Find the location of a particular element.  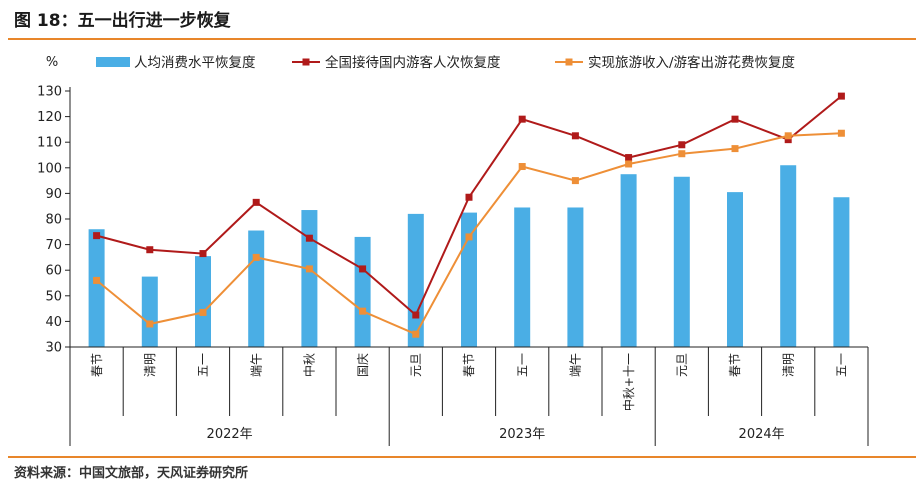

y-tick-label: 110 is located at coordinates (49, 143).